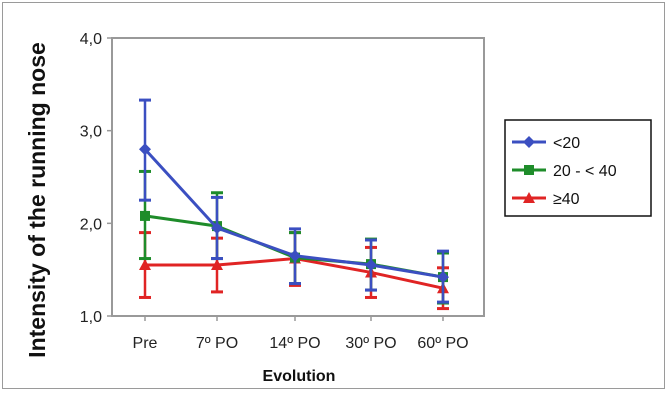 This screenshot has height=393, width=669. Describe the element at coordinates (546, 199) in the screenshot. I see `legend-item: ≥40` at that location.